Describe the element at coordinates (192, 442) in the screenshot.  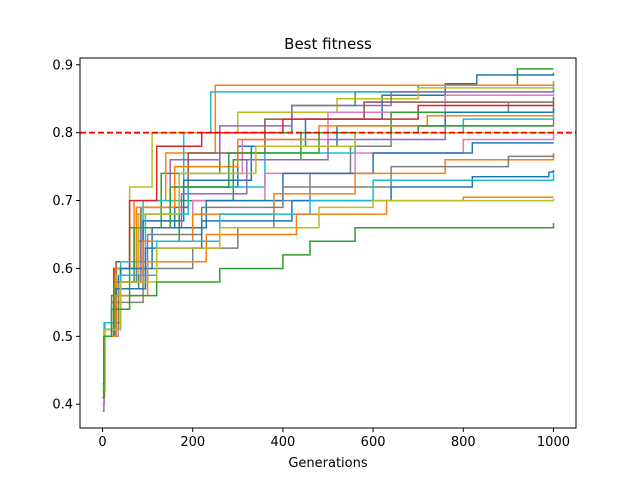
I see `x-tick-label: 200` at that location.